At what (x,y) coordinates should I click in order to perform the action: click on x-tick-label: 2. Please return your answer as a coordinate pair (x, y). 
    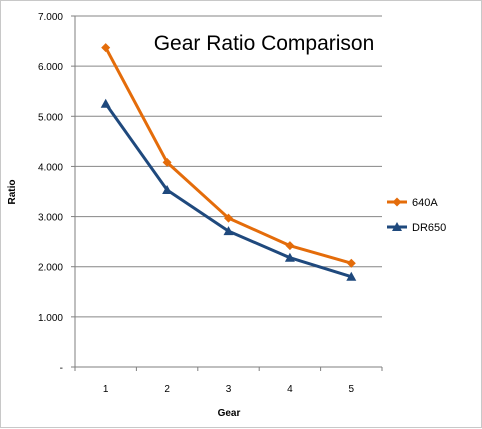
    Looking at the image, I should click on (167, 389).